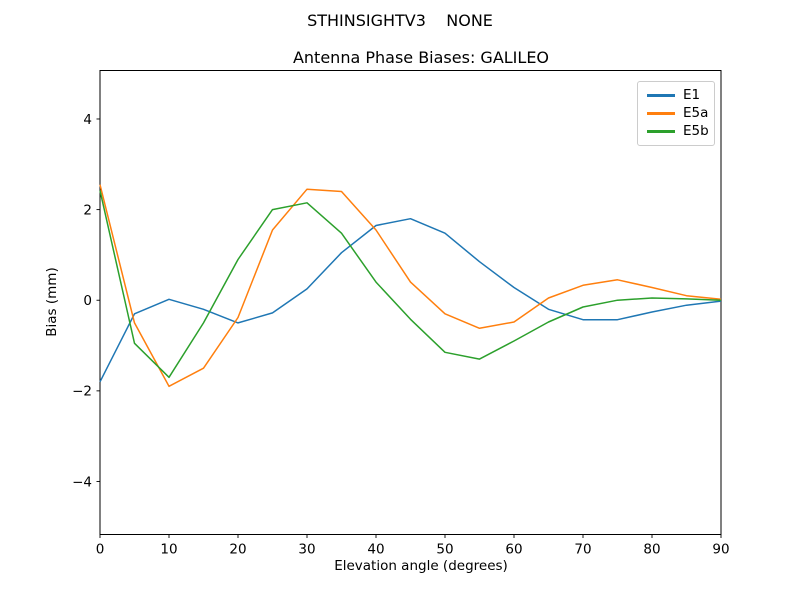 This screenshot has width=800, height=600. Describe the element at coordinates (168, 550) in the screenshot. I see `x-tick-label: 10` at that location.